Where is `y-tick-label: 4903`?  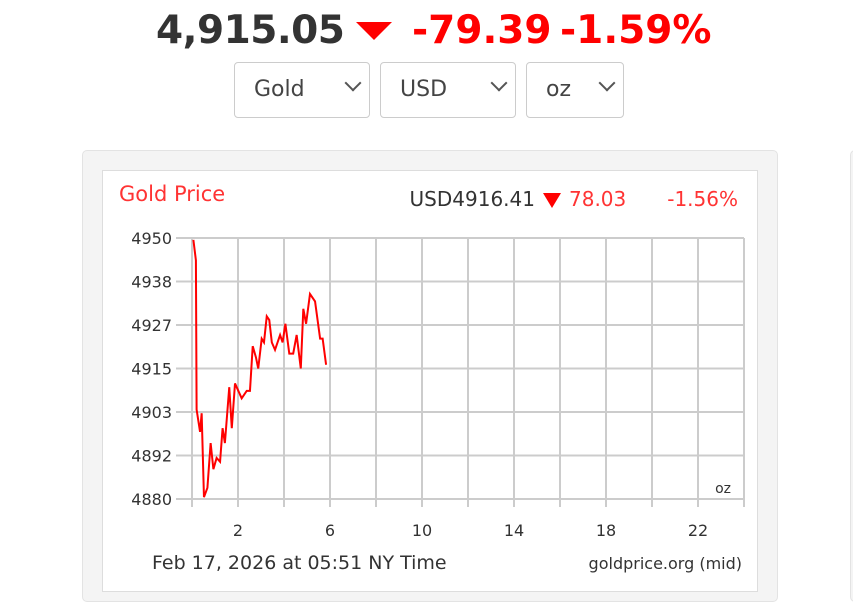
y-tick-label: 4903 is located at coordinates (151, 412).